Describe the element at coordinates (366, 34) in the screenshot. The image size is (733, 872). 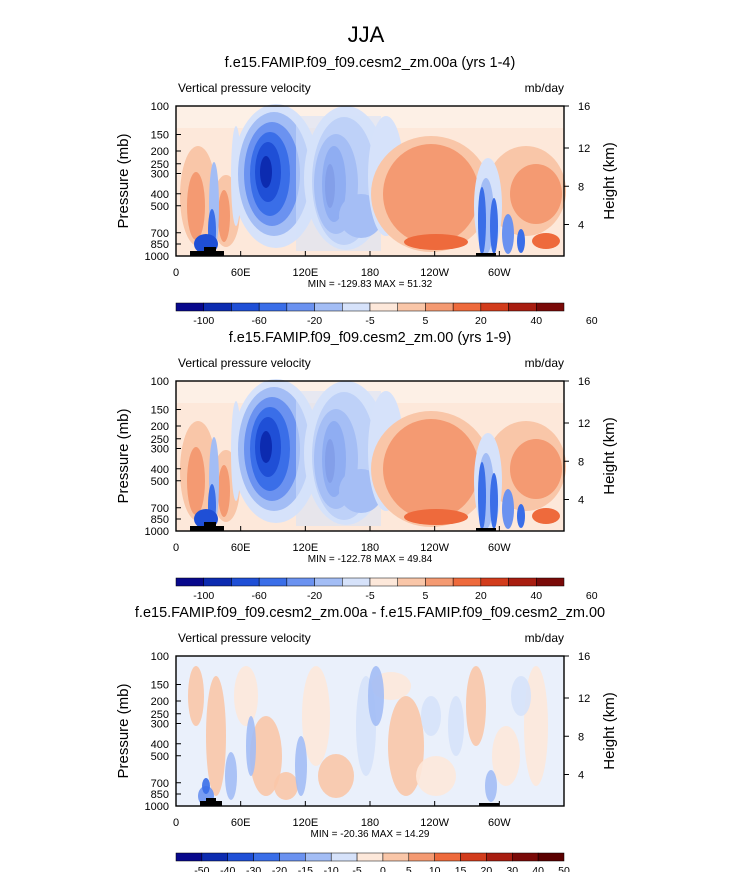
I see `figure-title: JJA` at that location.